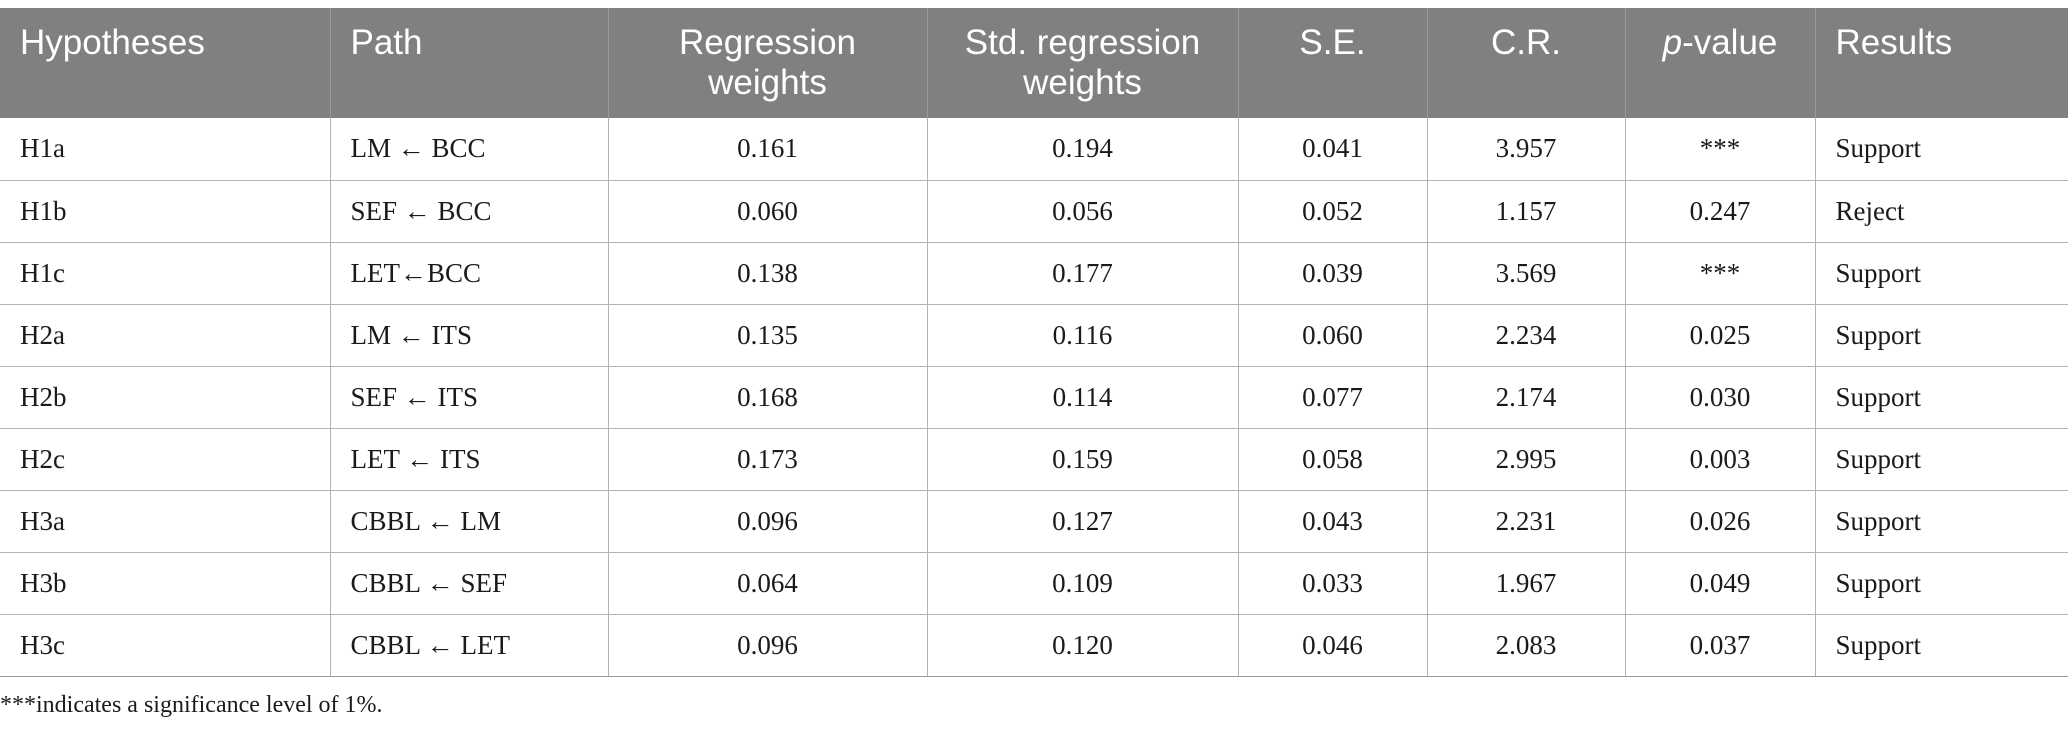 The width and height of the screenshot is (2068, 736). I want to click on cell-regression-weight: 0.168, so click(767, 397).